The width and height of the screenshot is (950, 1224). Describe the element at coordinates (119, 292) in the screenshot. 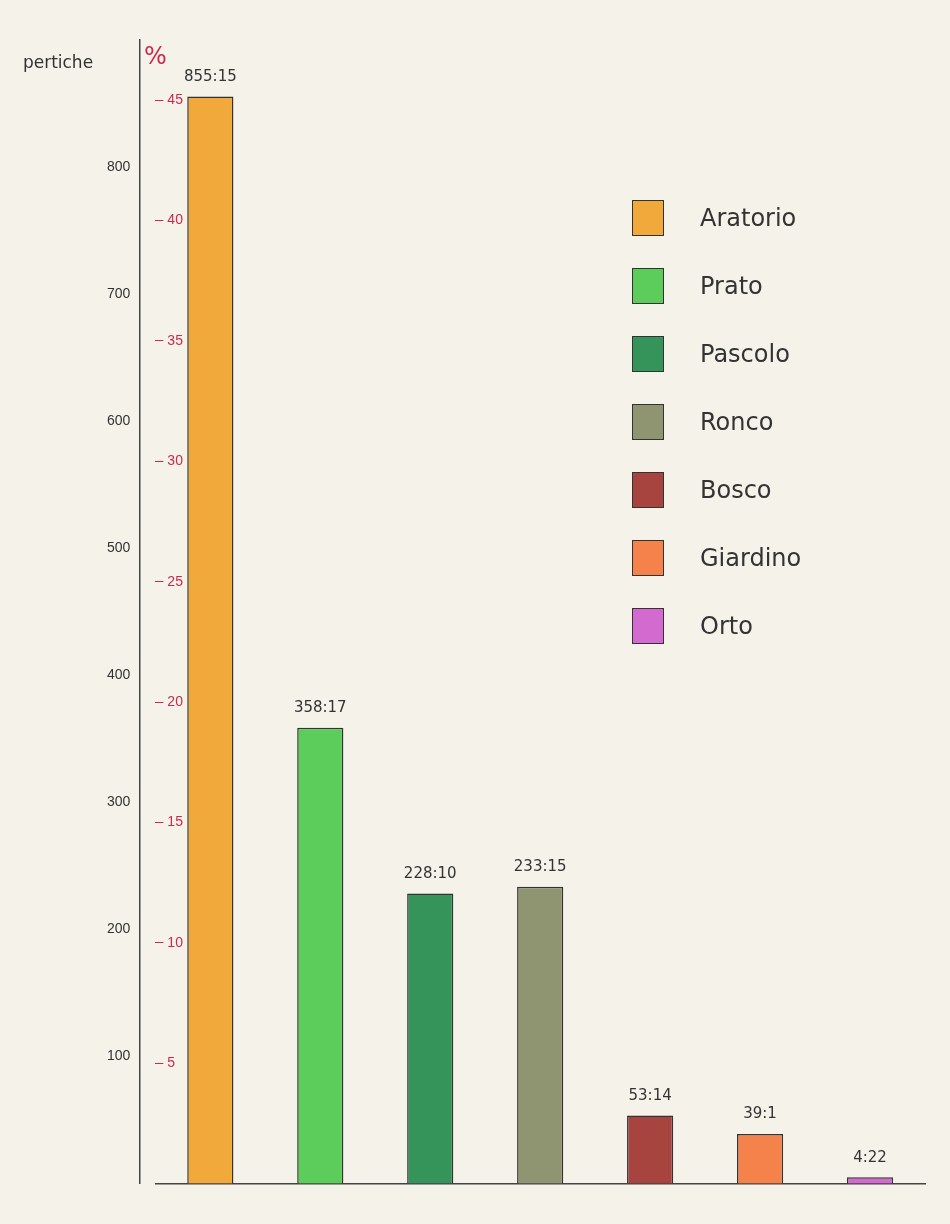

I see `y-tick-label: 700` at that location.